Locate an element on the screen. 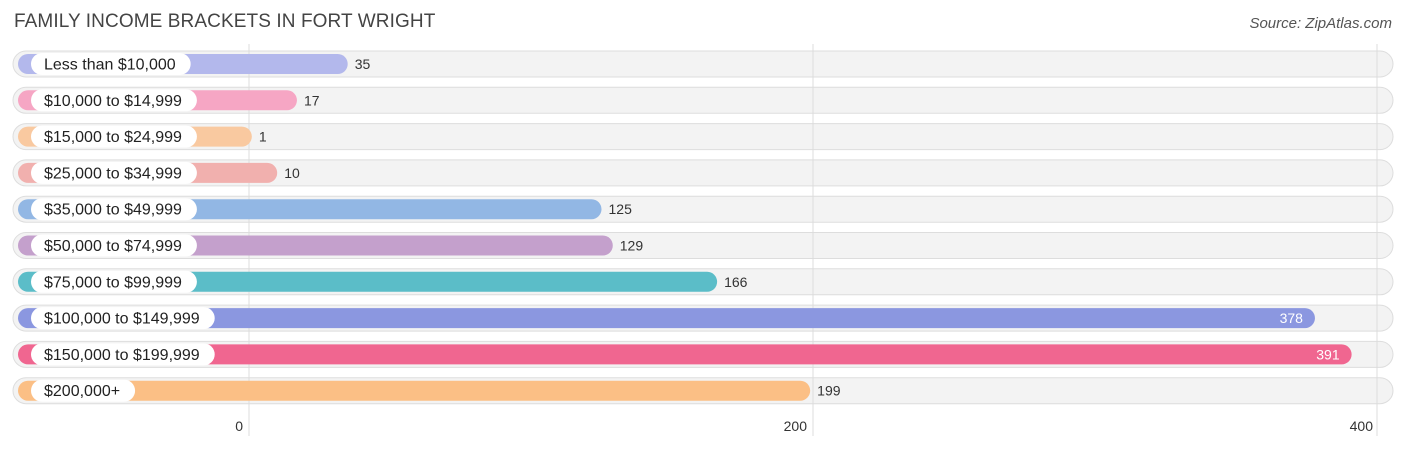 The width and height of the screenshot is (1406, 450). source-credit: Source: ZipAtlas.com is located at coordinates (1320, 23).